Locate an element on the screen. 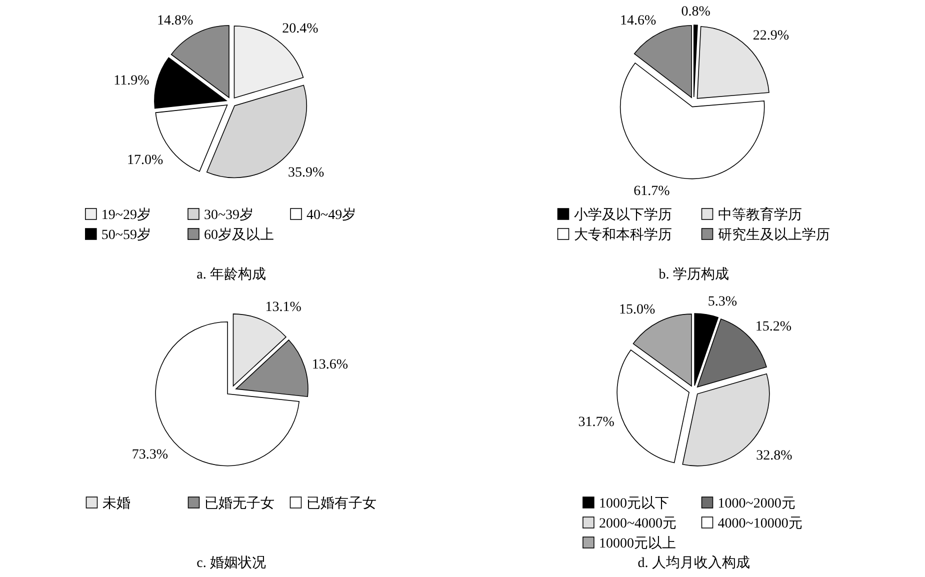  legend-label: 30~39岁 is located at coordinates (229, 214).